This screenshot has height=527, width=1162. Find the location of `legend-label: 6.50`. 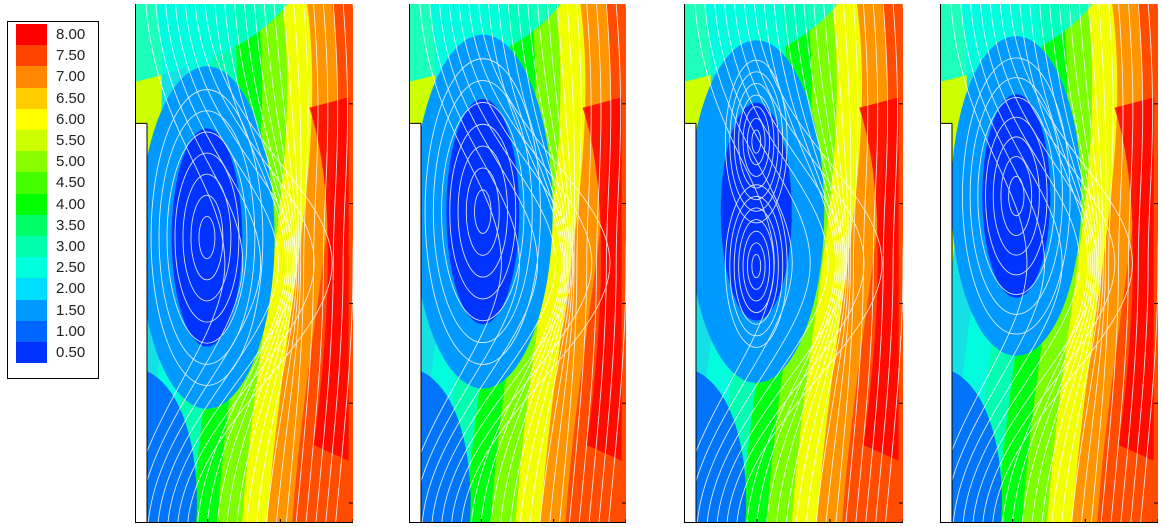

legend-label: 6.50 is located at coordinates (71, 98).